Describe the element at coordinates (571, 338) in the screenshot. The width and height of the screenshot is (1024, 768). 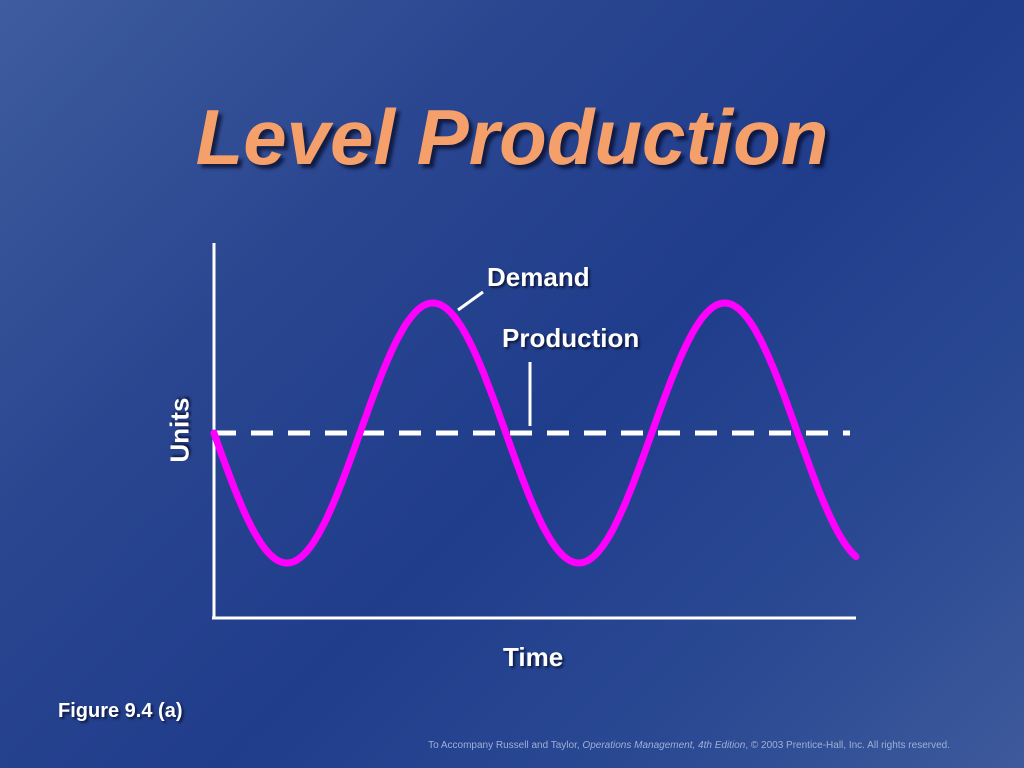
I see `production-label: Production` at that location.